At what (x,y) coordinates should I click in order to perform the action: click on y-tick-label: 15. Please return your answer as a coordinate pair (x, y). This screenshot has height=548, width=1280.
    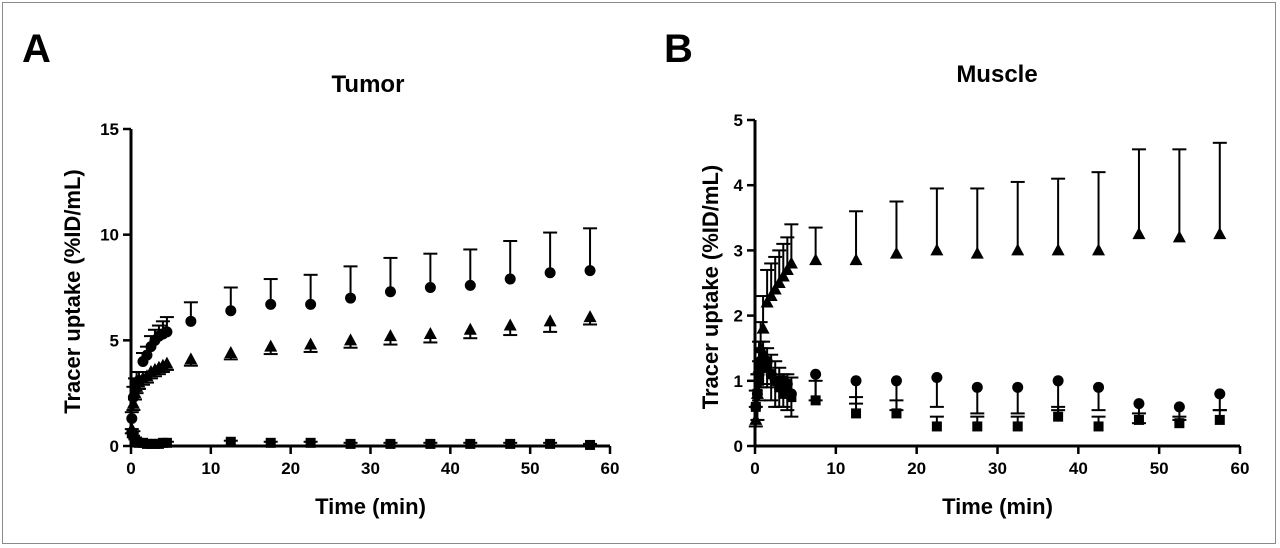
    Looking at the image, I should click on (109, 129).